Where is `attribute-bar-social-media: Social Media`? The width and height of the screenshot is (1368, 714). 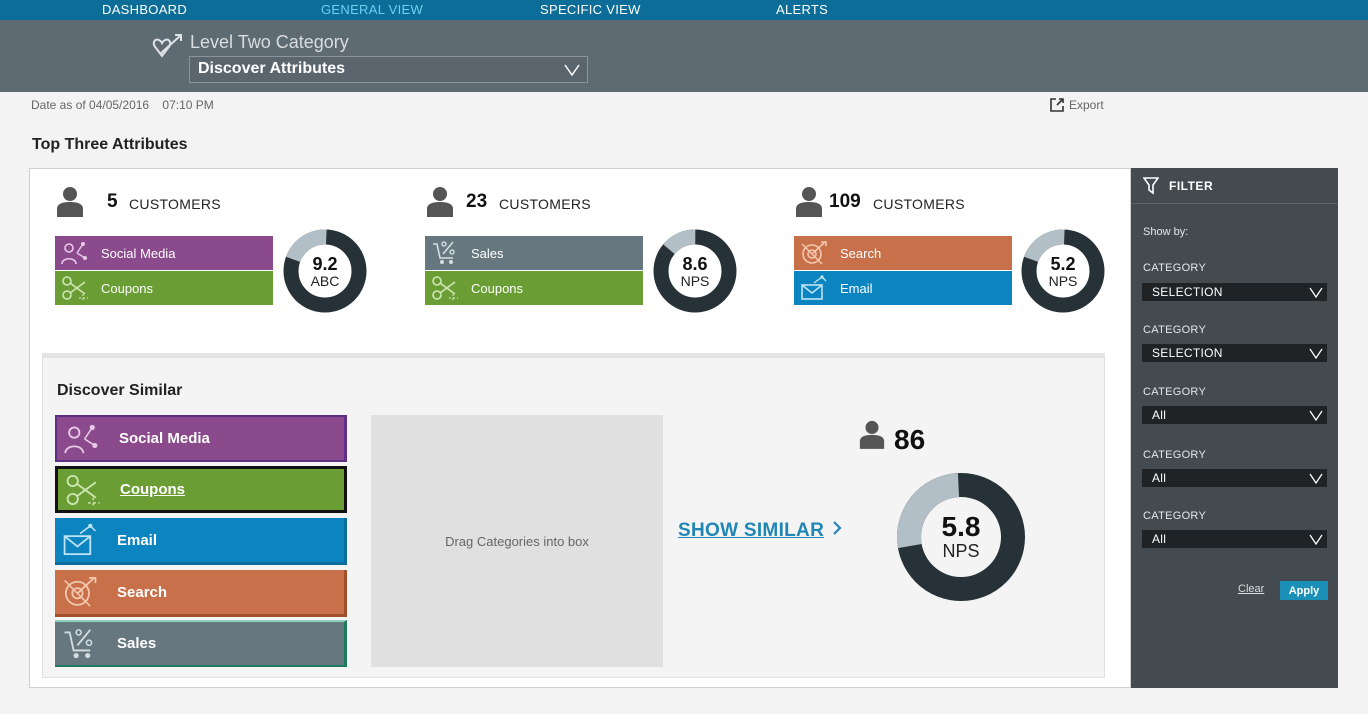 attribute-bar-social-media: Social Media is located at coordinates (164, 253).